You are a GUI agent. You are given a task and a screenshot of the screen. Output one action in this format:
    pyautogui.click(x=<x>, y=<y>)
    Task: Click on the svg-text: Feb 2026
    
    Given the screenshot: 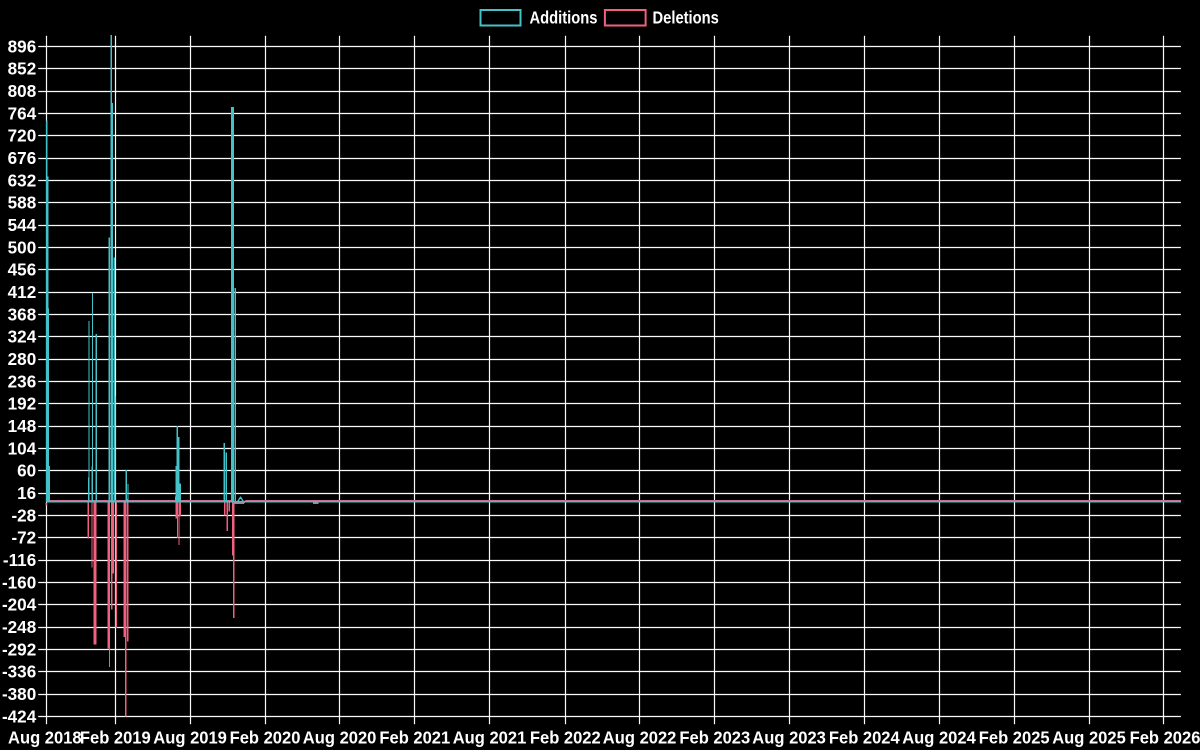 What is the action you would take?
    pyautogui.click(x=1165, y=737)
    